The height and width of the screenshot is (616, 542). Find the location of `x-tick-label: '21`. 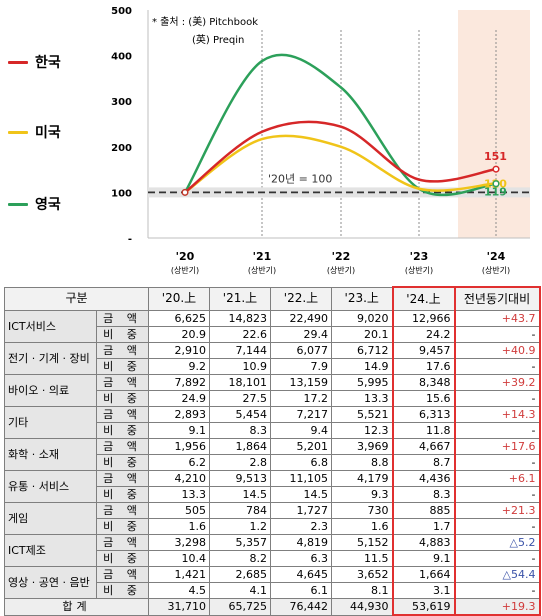

x-tick-label: '21 is located at coordinates (262, 256).